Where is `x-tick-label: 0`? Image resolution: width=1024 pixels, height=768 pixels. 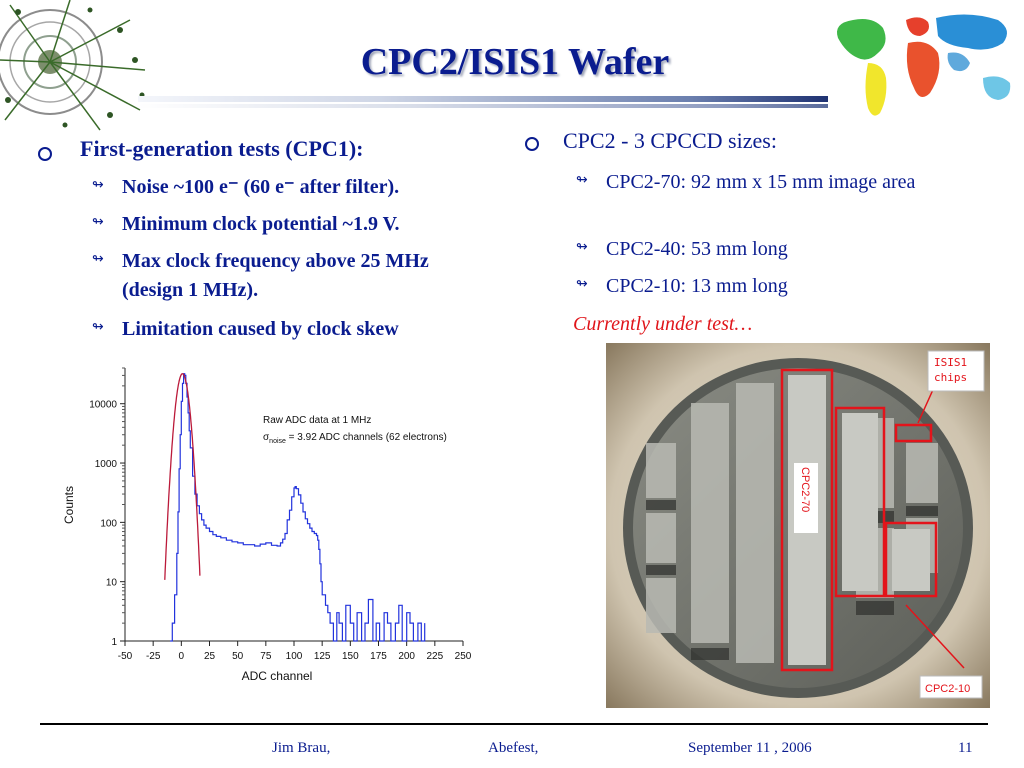
x-tick-label: 0 is located at coordinates (182, 656).